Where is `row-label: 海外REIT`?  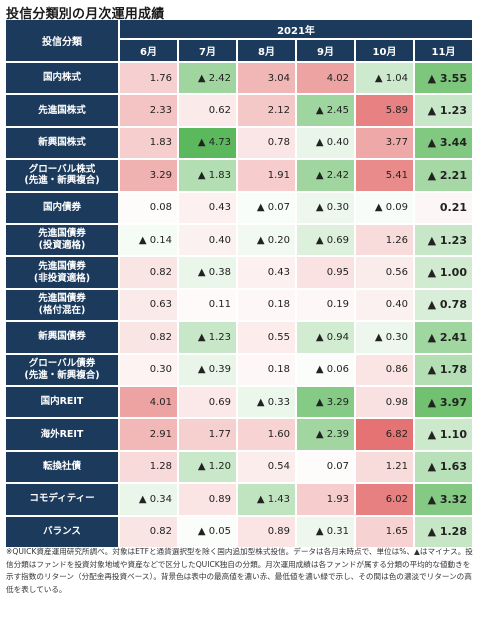 row-label: 海外REIT is located at coordinates (62, 434).